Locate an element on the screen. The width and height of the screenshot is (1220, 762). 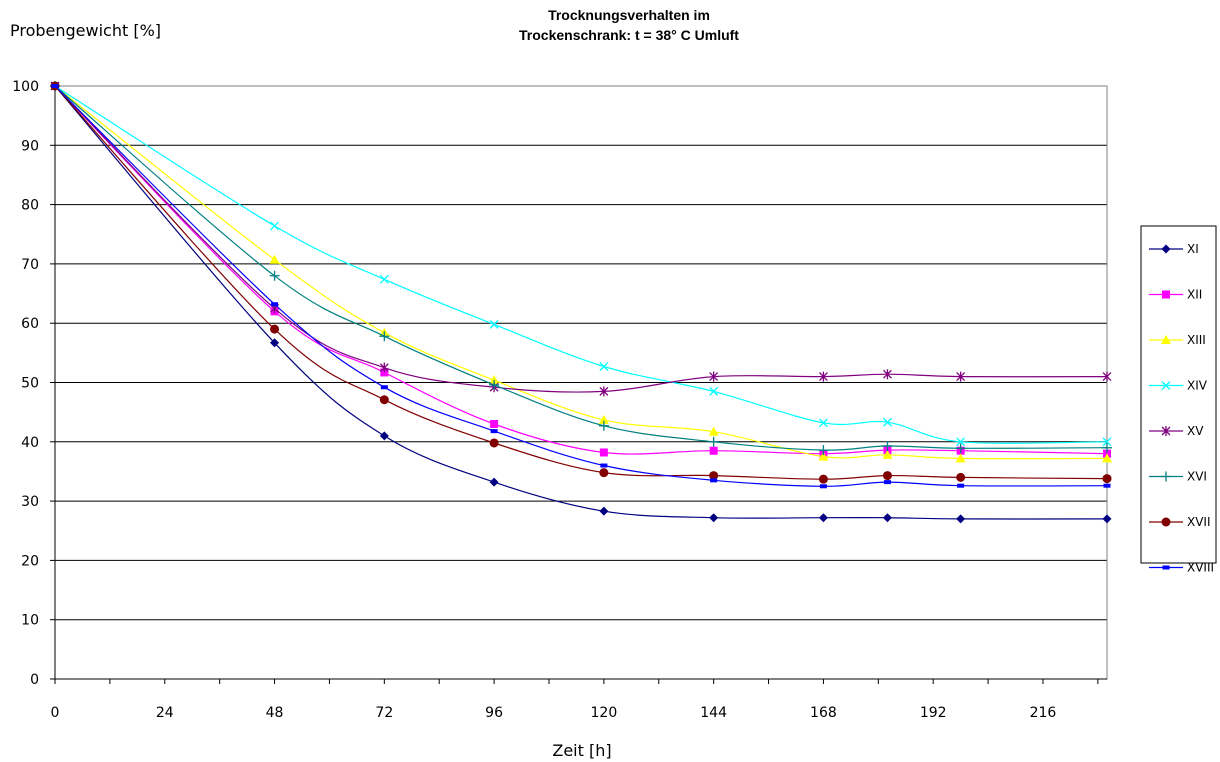
y-tick-label: 40 is located at coordinates (30, 443).